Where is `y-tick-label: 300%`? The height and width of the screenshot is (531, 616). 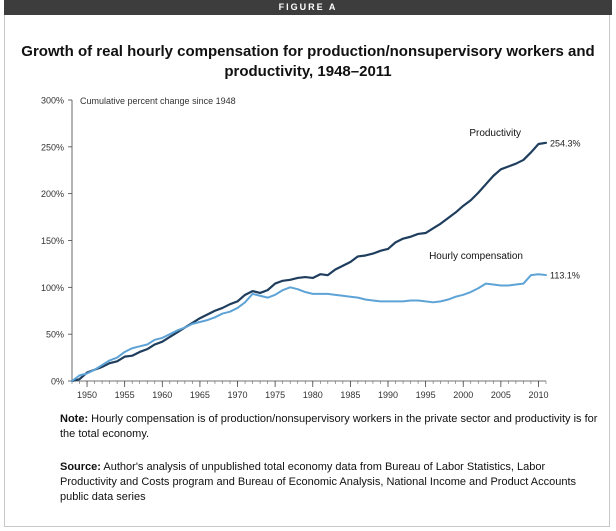
y-tick-label: 300% is located at coordinates (52, 101).